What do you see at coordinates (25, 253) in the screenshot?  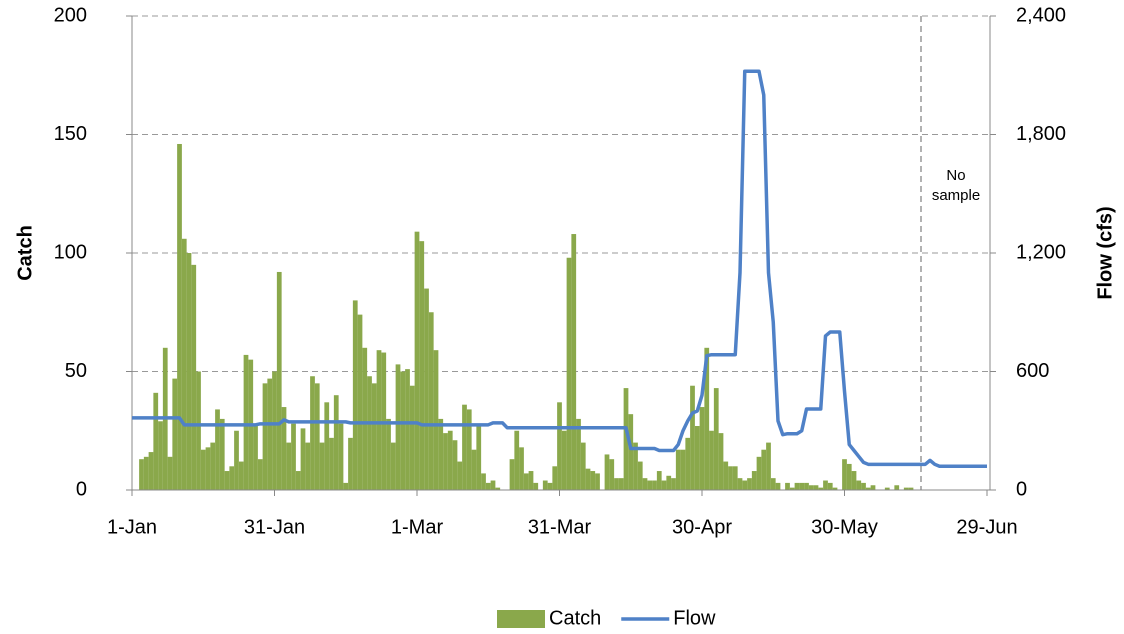 I see `y-axis-label: Catch` at bounding box center [25, 253].